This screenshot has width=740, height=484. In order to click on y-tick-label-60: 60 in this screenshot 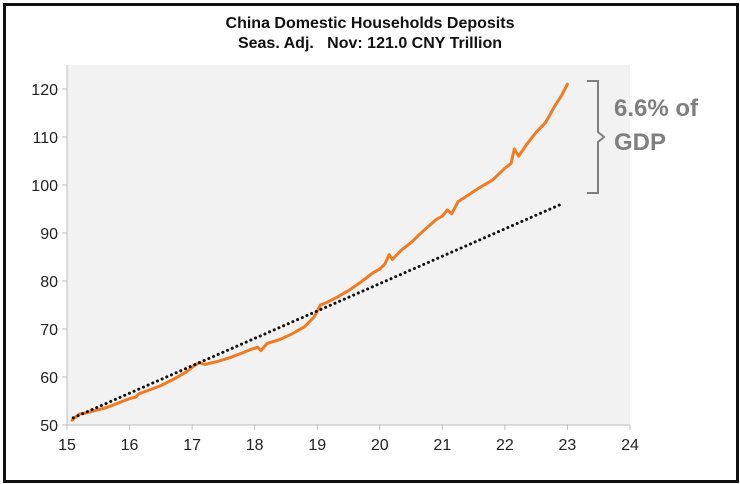, I will do `click(49, 378)`.